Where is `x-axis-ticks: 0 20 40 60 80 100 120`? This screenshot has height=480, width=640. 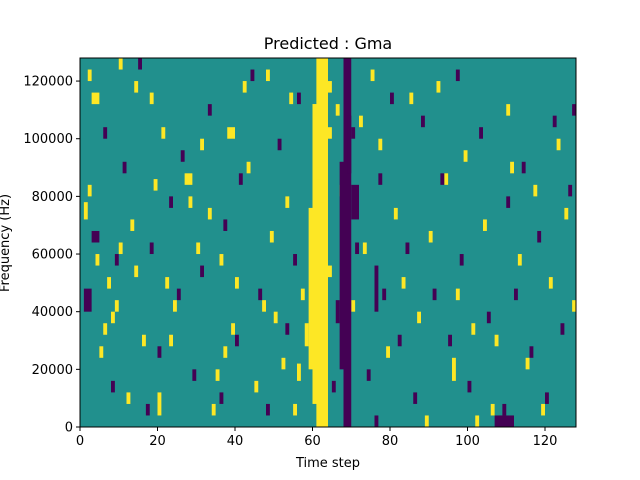
x-axis-ticks: 0 20 40 60 80 100 120 is located at coordinates (317, 438).